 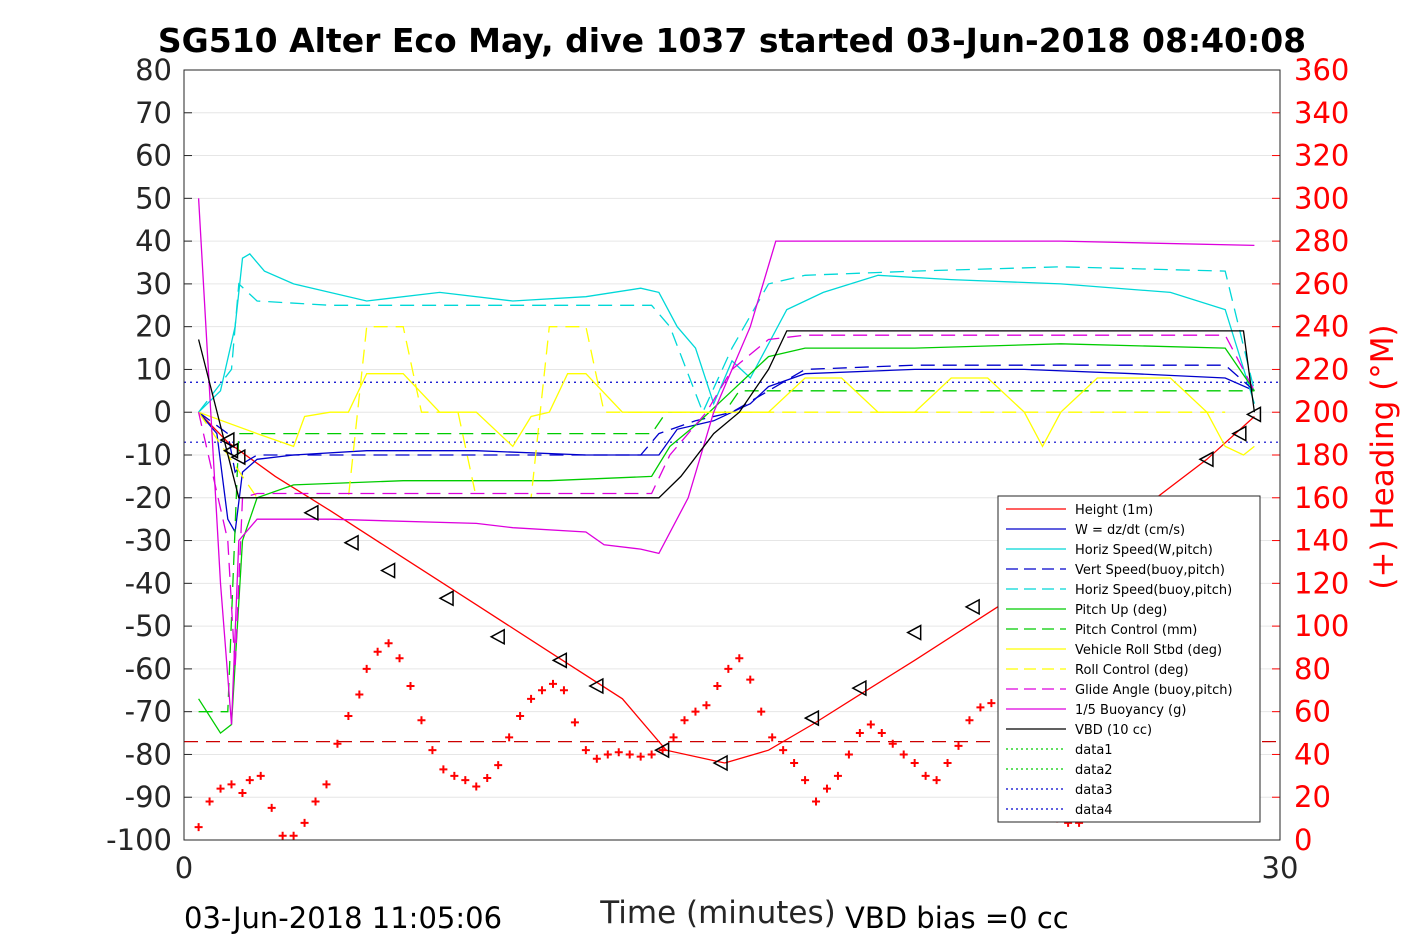 I want to click on legend-label: Pitch Control (mm), so click(x=1136, y=630).